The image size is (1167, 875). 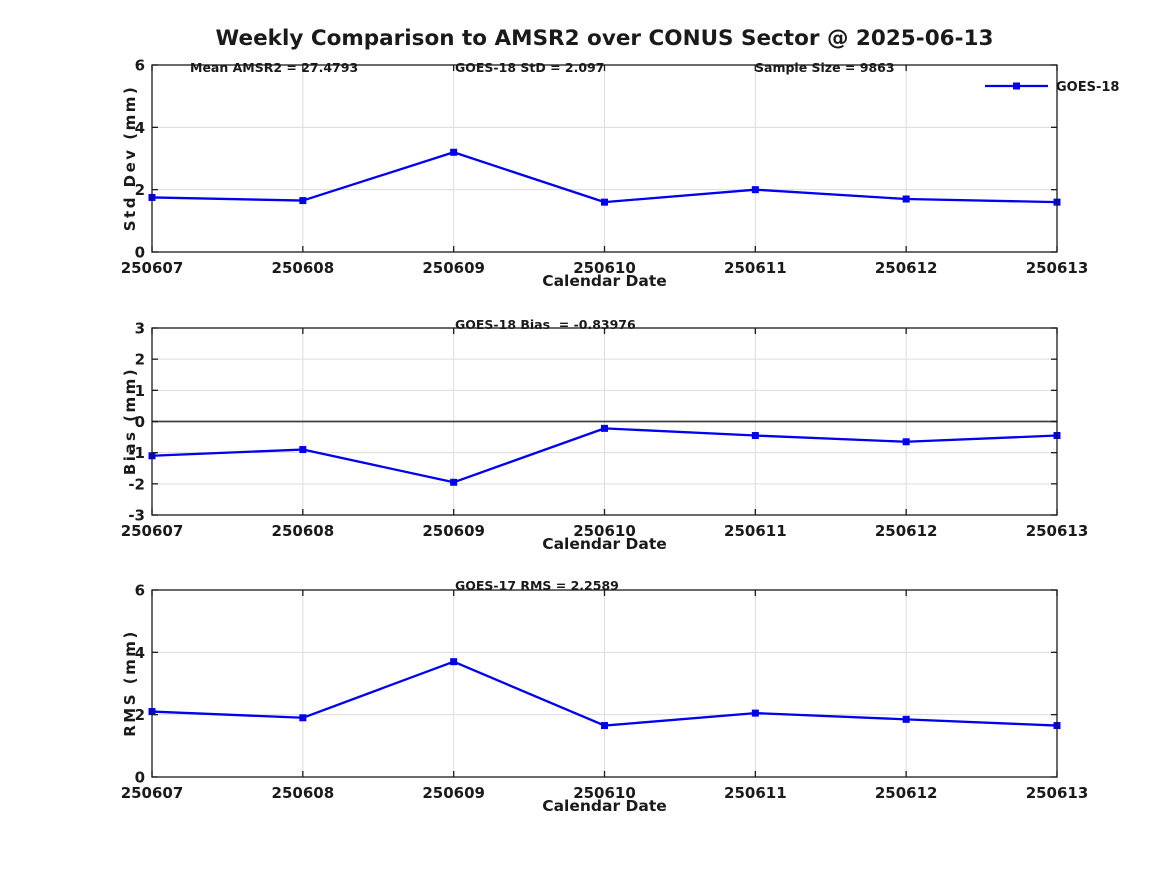 I want to click on y-tick-label: 3, so click(x=140, y=330).